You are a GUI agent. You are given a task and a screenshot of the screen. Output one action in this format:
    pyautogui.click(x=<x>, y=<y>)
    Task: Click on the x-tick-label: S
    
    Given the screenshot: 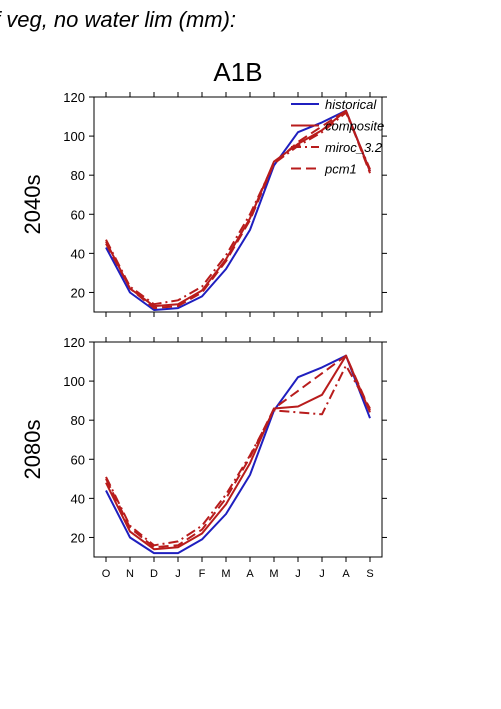 What is the action you would take?
    pyautogui.click(x=369, y=574)
    